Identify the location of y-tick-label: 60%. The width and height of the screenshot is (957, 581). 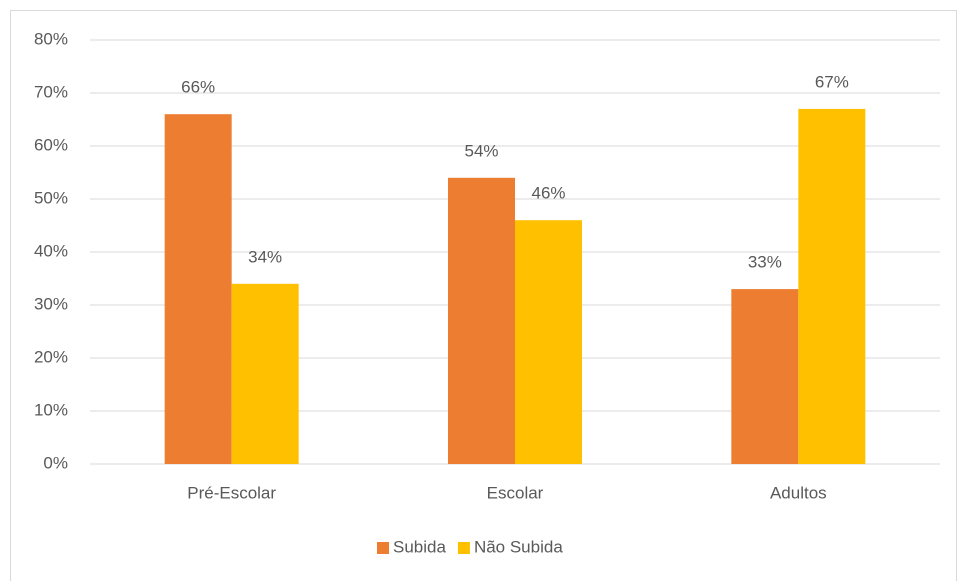
(51, 144).